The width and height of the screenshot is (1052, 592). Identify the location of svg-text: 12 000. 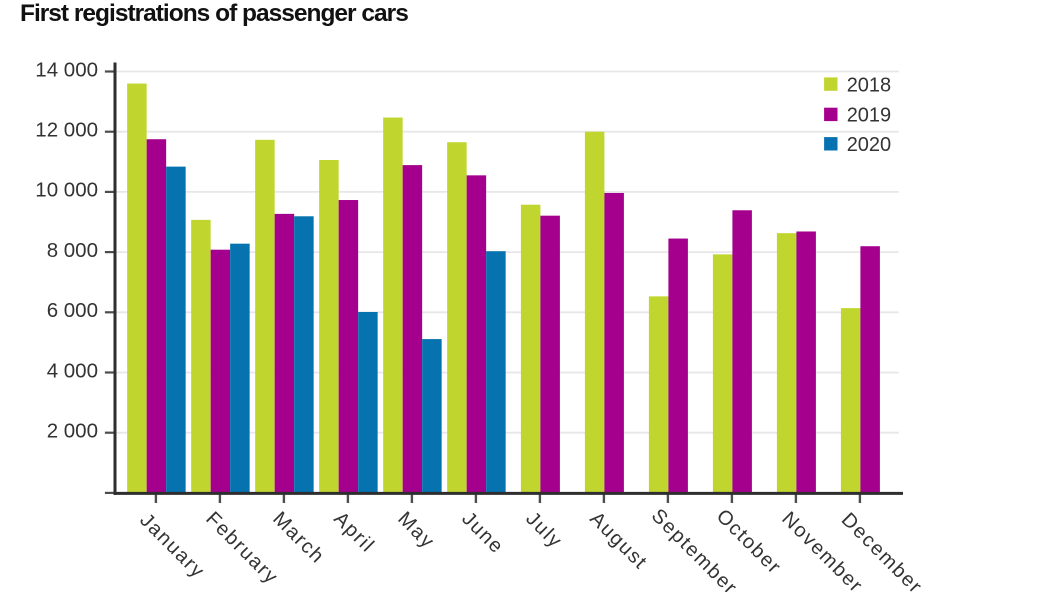
(66, 130).